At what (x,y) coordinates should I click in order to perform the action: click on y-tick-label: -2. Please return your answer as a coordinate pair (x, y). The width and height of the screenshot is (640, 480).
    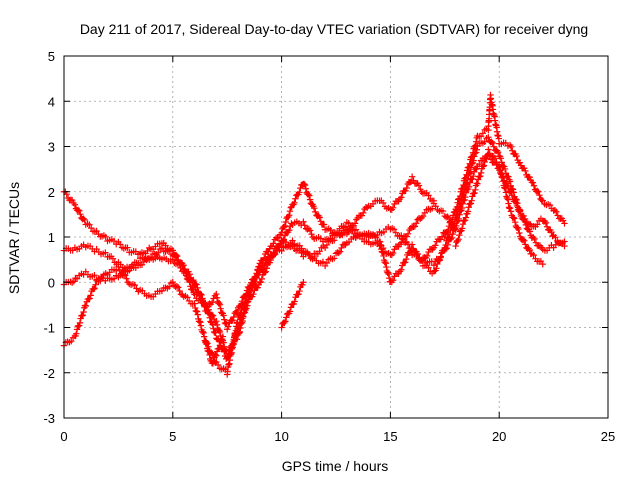
    Looking at the image, I should click on (49, 373).